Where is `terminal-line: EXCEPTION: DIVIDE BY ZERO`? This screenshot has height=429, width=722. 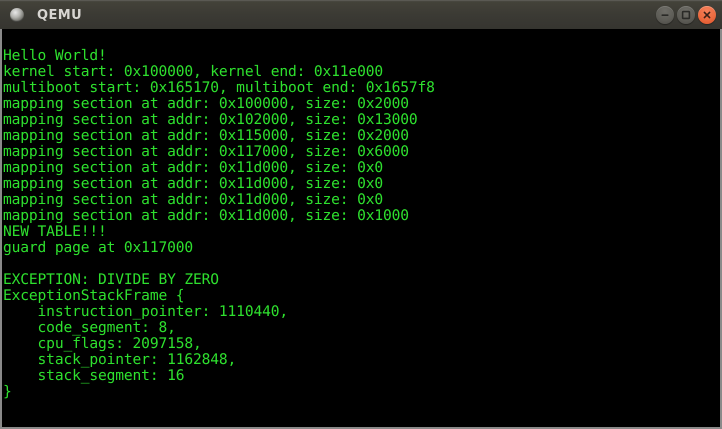 terminal-line: EXCEPTION: DIVIDE BY ZERO is located at coordinates (111, 279).